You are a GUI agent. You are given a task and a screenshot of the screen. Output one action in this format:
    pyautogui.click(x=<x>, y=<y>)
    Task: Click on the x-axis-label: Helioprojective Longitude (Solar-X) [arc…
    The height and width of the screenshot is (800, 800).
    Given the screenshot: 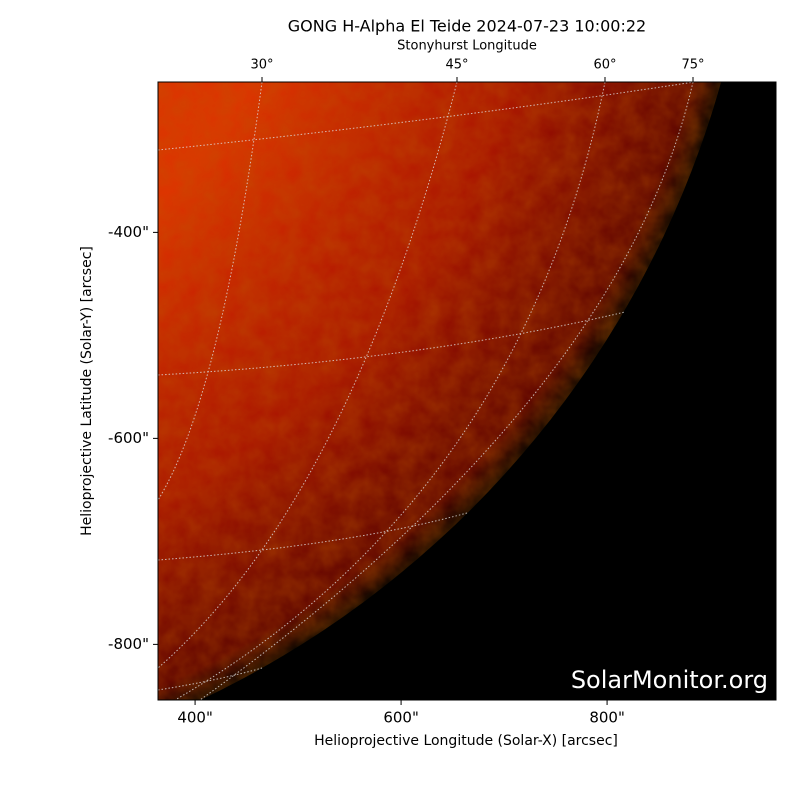 What is the action you would take?
    pyautogui.click(x=466, y=741)
    